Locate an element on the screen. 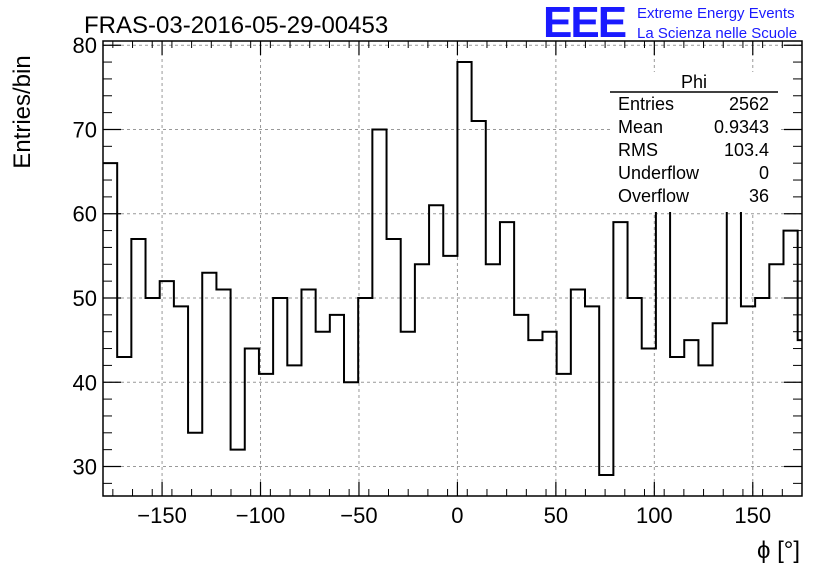 This screenshot has height=572, width=836. stats-label-entries: Entries is located at coordinates (646, 104).